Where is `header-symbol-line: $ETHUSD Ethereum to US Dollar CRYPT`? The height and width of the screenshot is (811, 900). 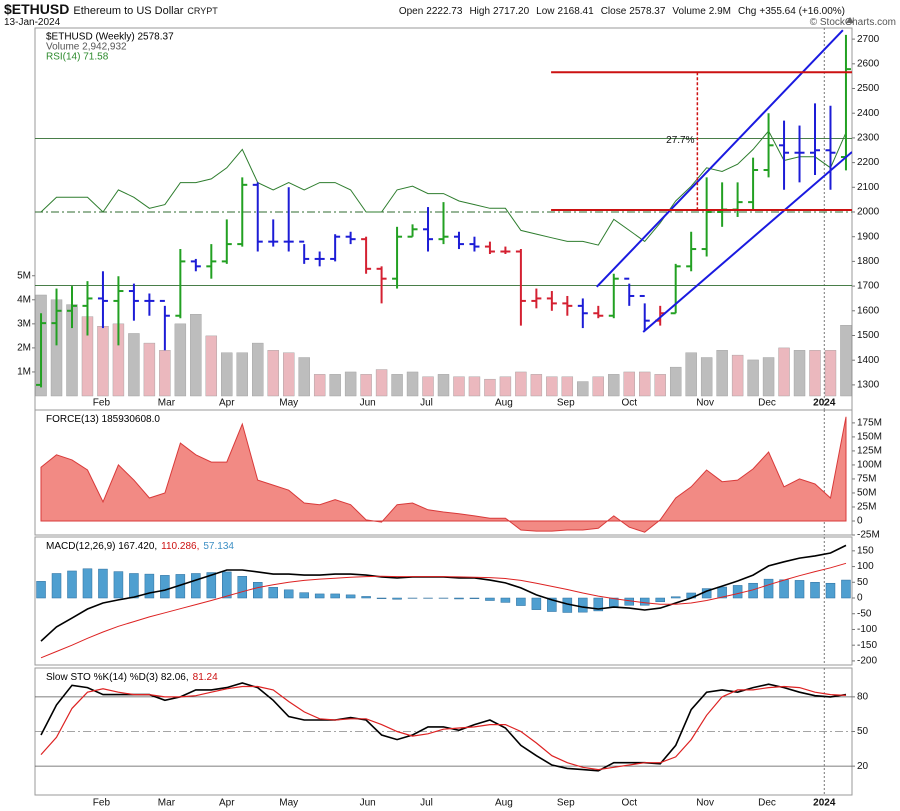 header-symbol-line: $ETHUSD Ethereum to US Dollar CRYPT is located at coordinates (111, 9).